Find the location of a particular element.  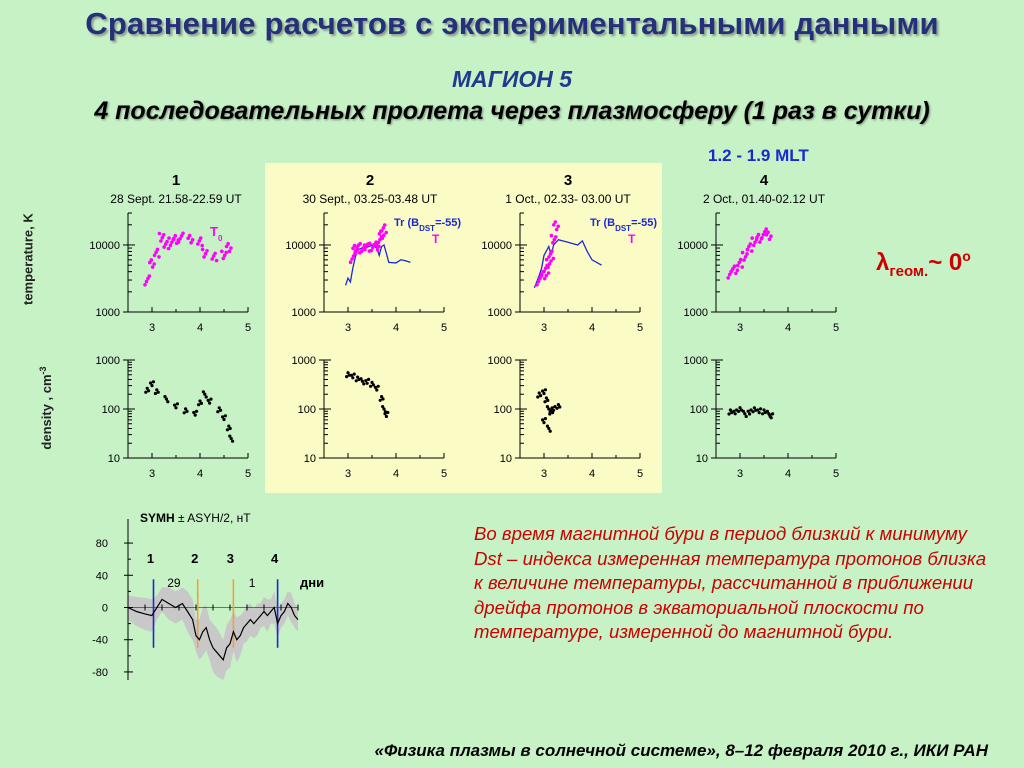

density-x-tick-label: 5 is located at coordinates (640, 474).